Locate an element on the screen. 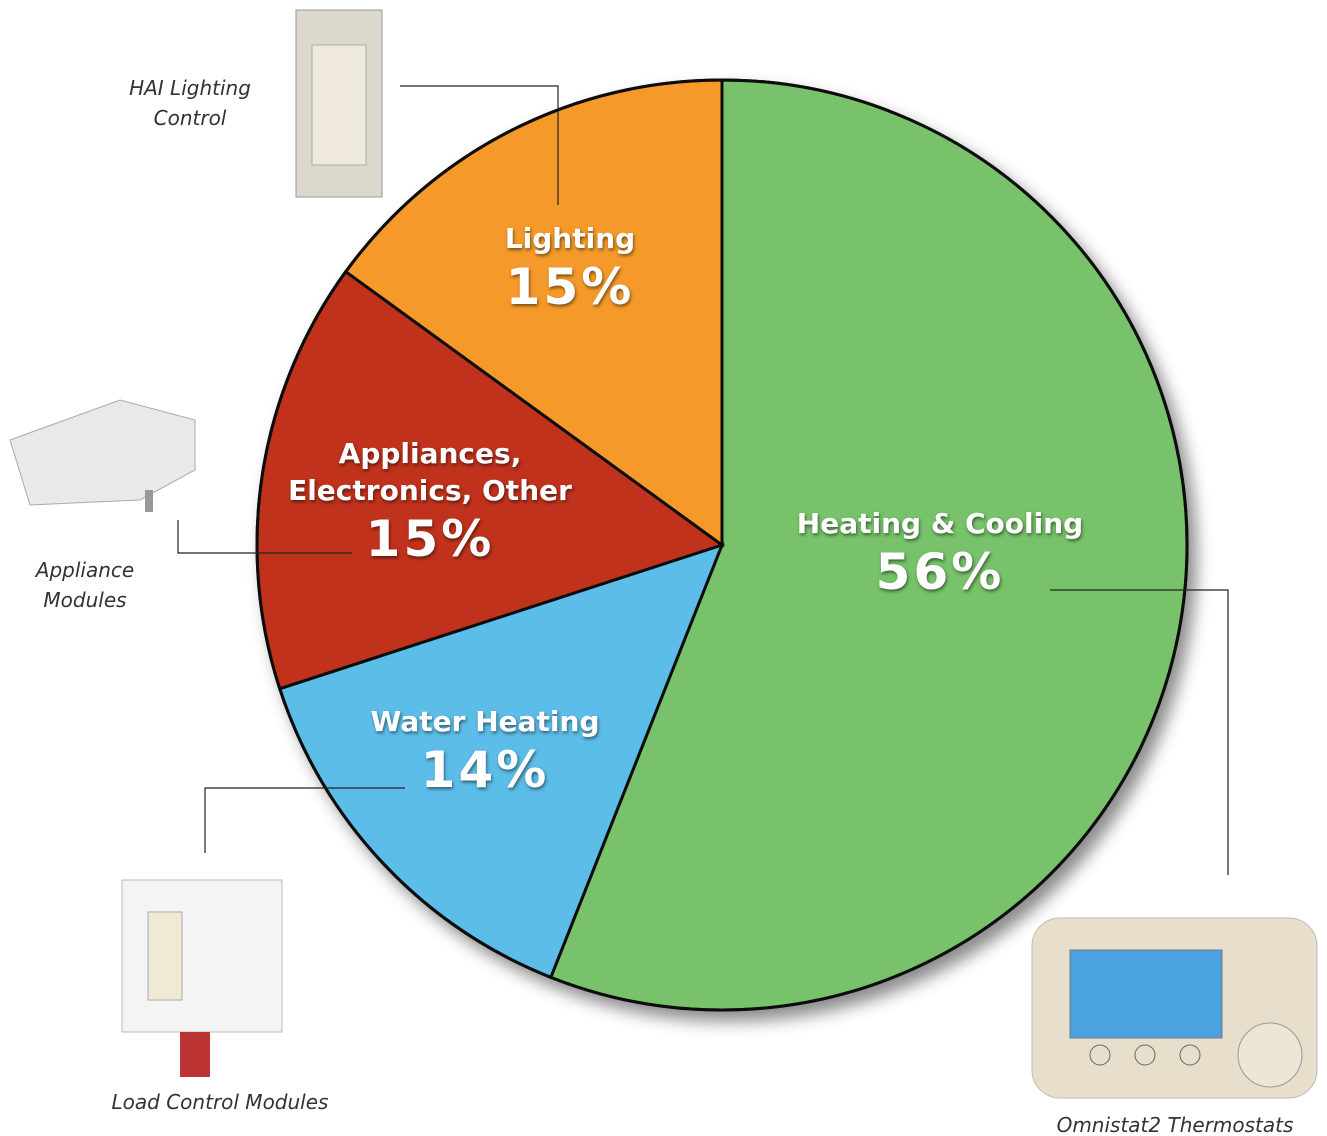  slice-label: Lighting 15% is located at coordinates (570, 268).